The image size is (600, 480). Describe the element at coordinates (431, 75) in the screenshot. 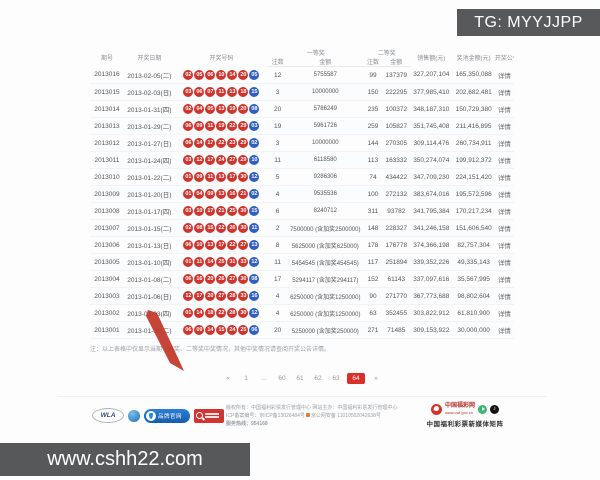

I see `cell-sales: 327,207,104` at that location.